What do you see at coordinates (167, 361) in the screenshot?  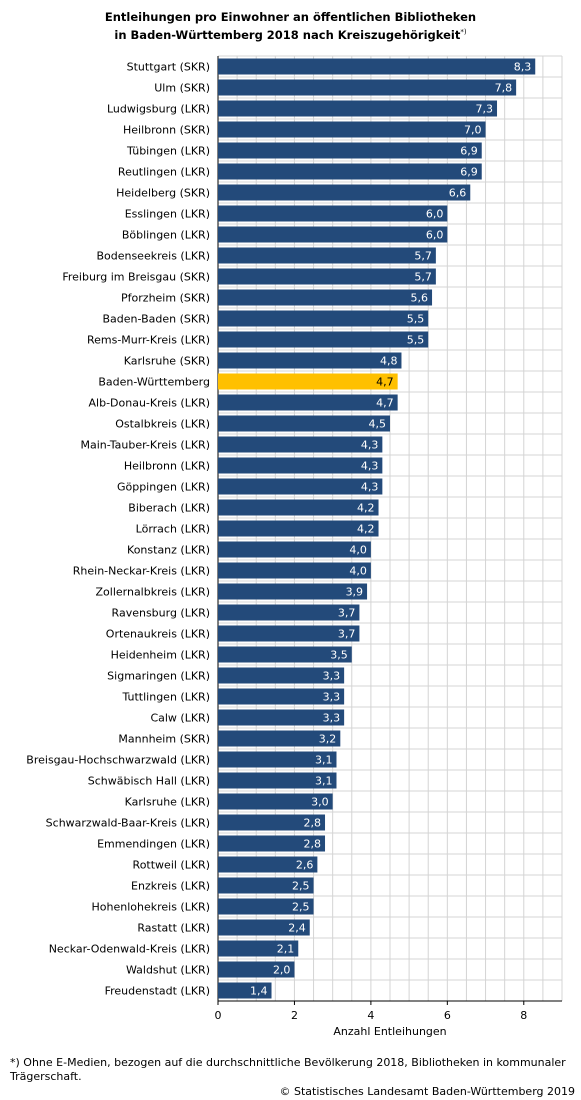 I see `category-label: Karlsruhe (SKR)` at bounding box center [167, 361].